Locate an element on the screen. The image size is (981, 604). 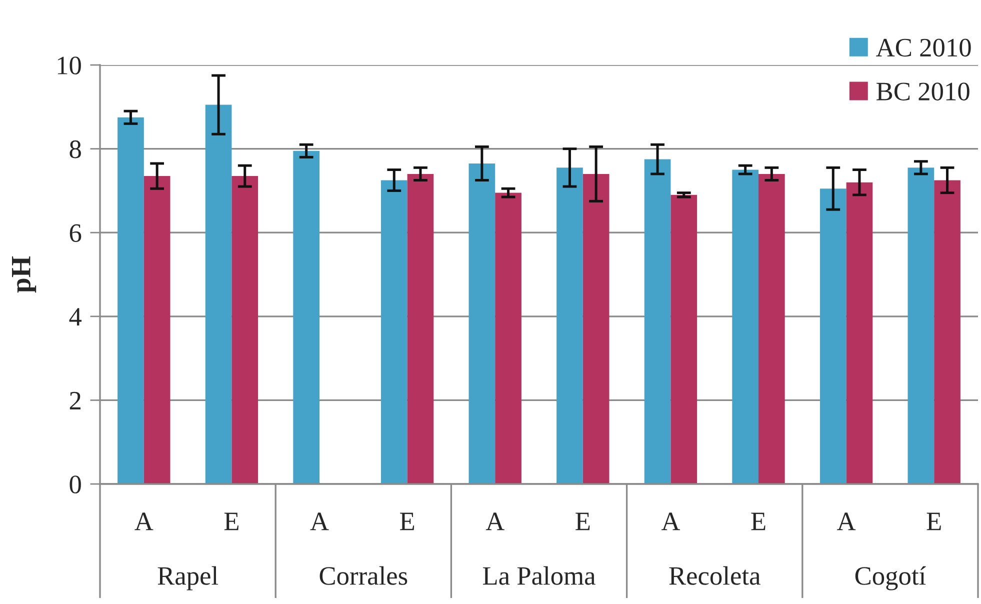
y-tick-label: 6 is located at coordinates (76, 233).